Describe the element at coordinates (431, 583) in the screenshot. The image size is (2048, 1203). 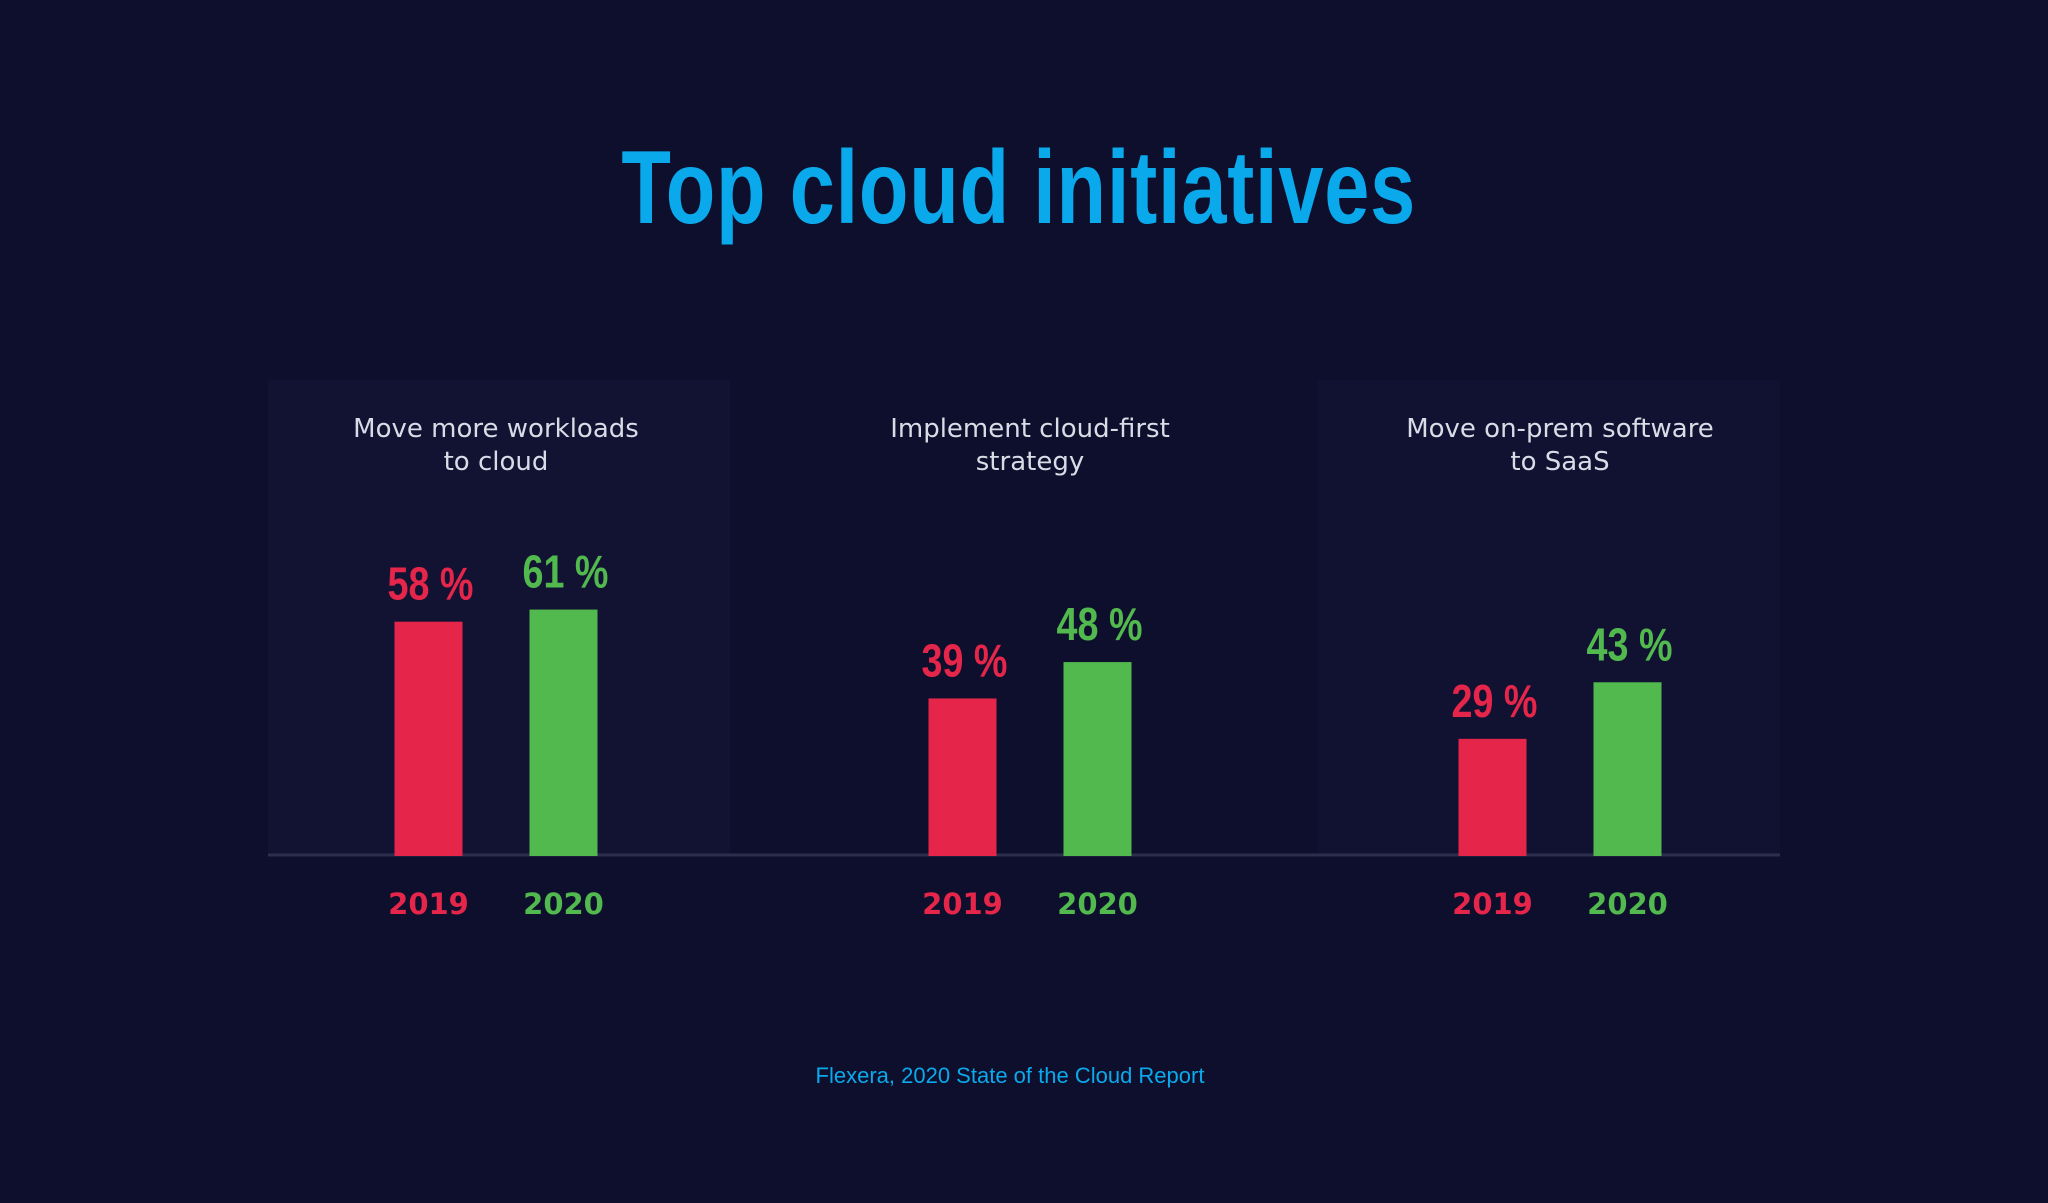
I see `value-label: 58 %` at that location.